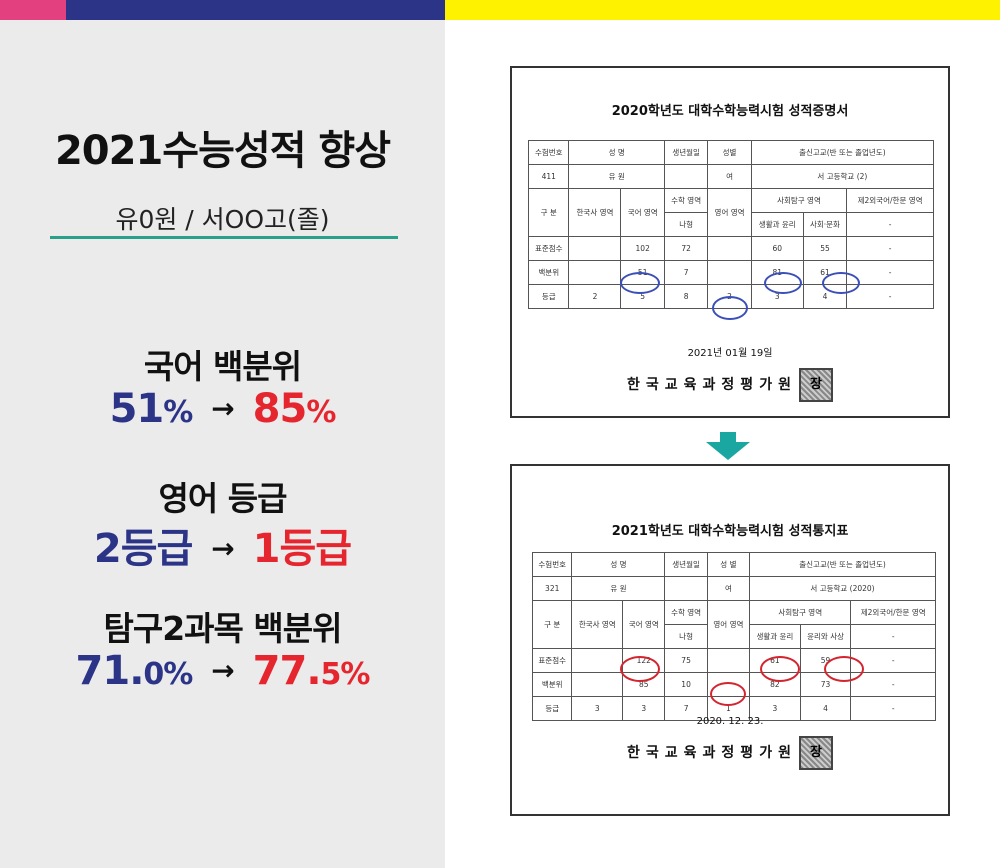  What do you see at coordinates (730, 111) in the screenshot?
I see `doc1-title: 2020학년도 대학수학능력시험 성적증명서` at bounding box center [730, 111].